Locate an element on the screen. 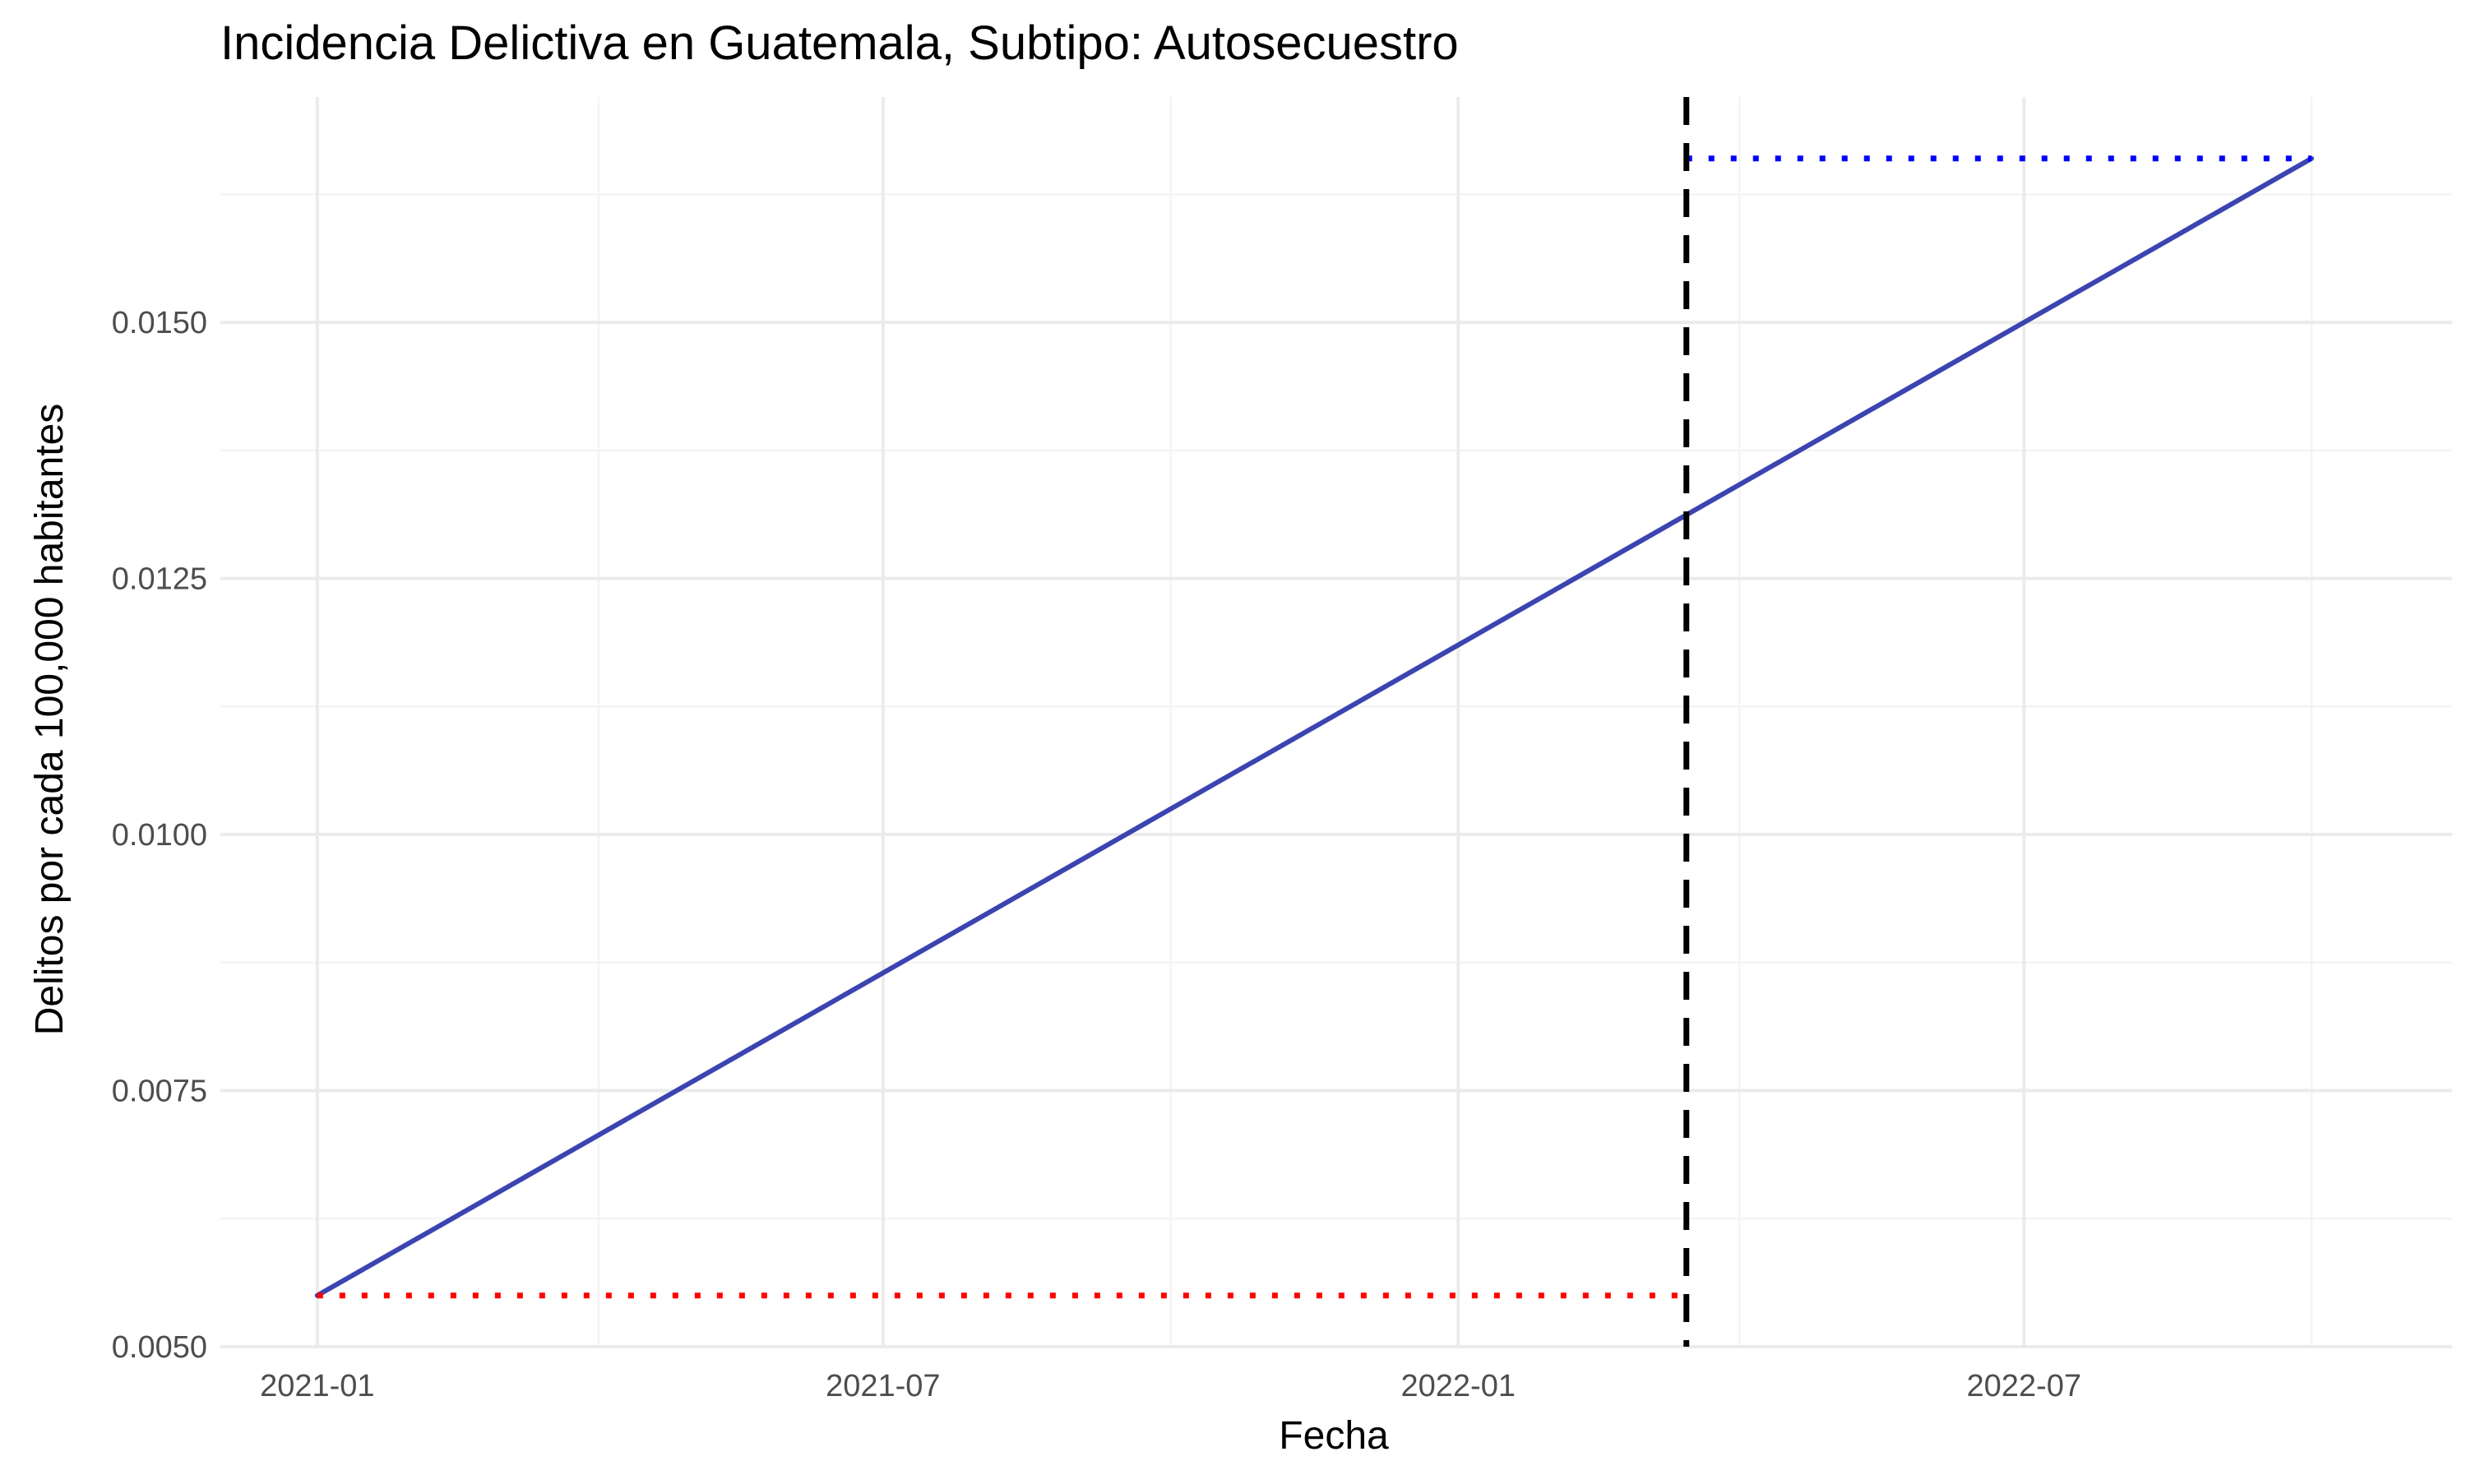 This screenshot has width=2467, height=1484. x-tick-label: 2022-07 is located at coordinates (2024, 1386).